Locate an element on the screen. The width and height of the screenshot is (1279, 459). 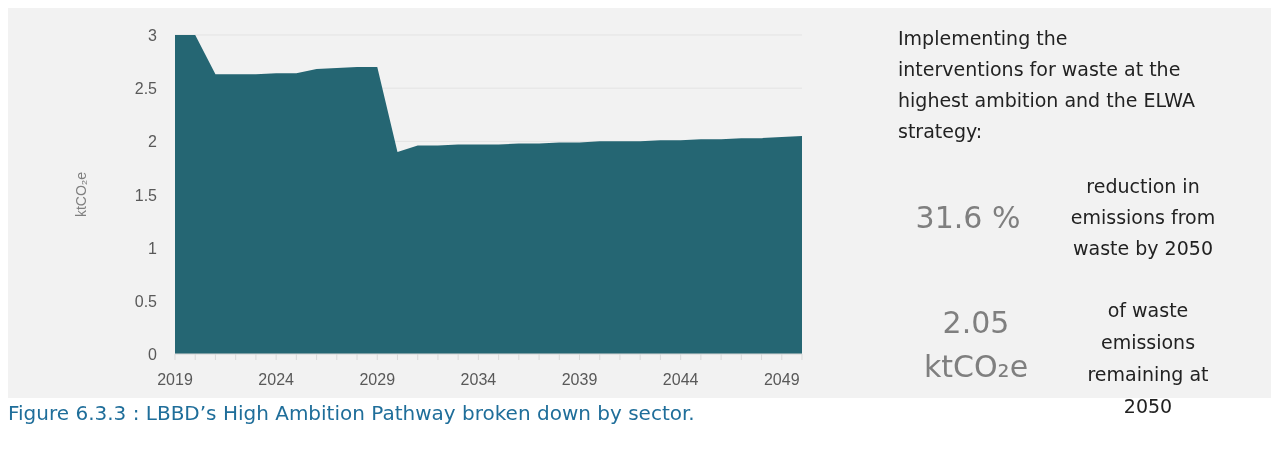
x-tick-label: 2049 is located at coordinates (781, 379).